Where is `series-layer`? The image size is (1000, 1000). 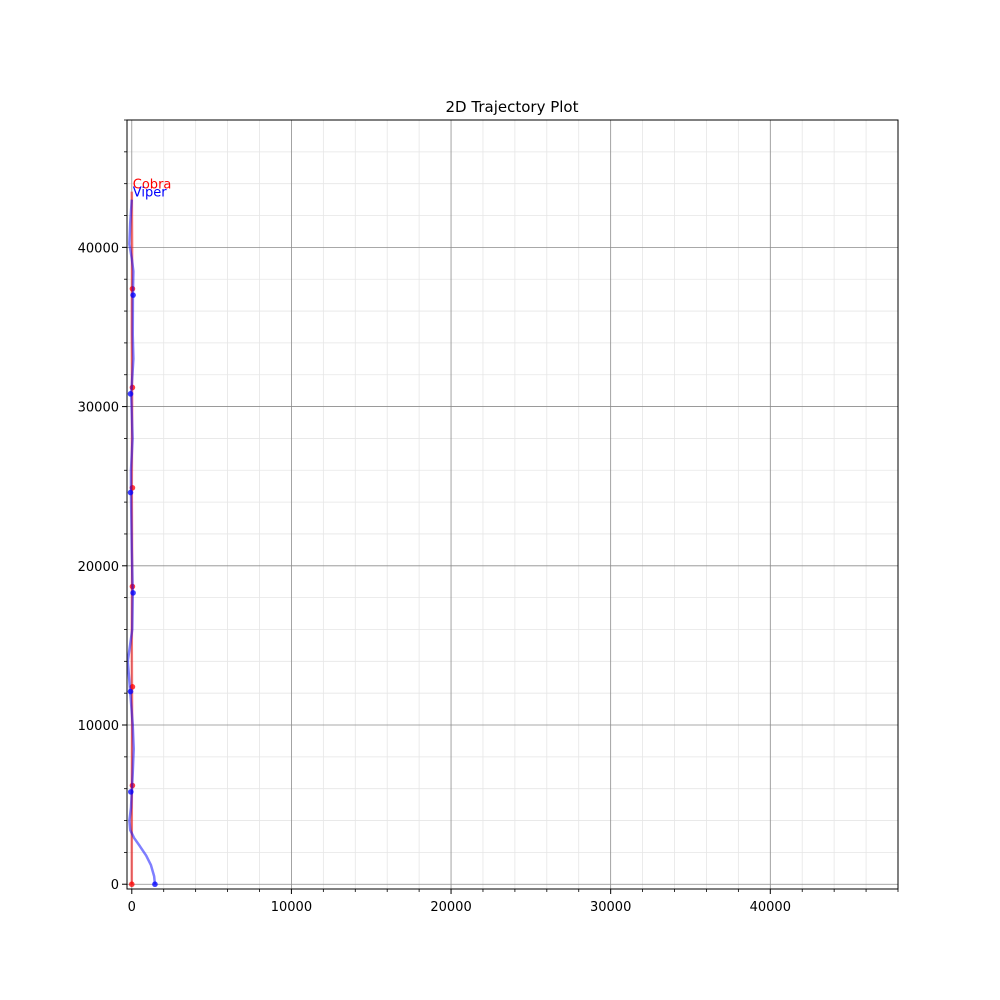 series-layer is located at coordinates (142, 539).